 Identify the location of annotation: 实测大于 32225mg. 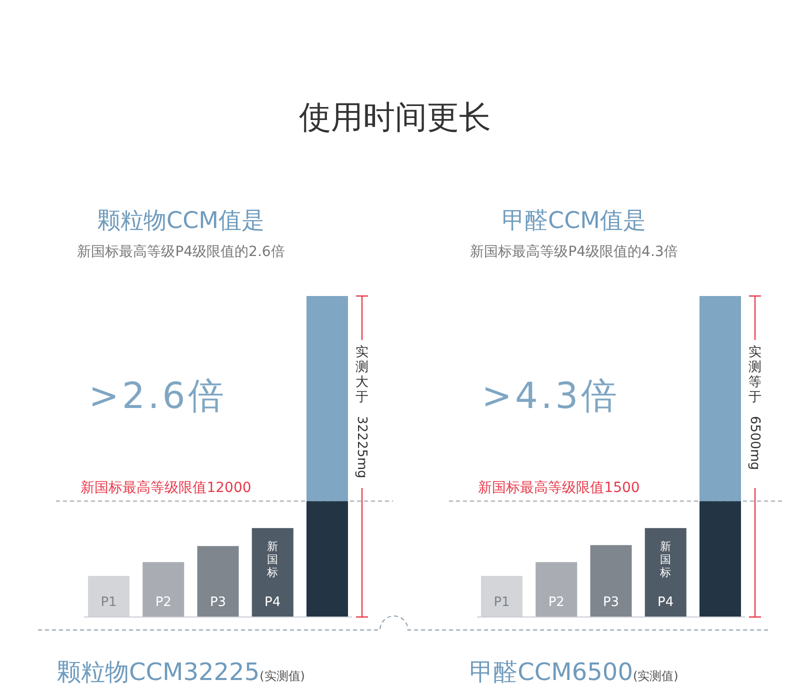
(361, 411).